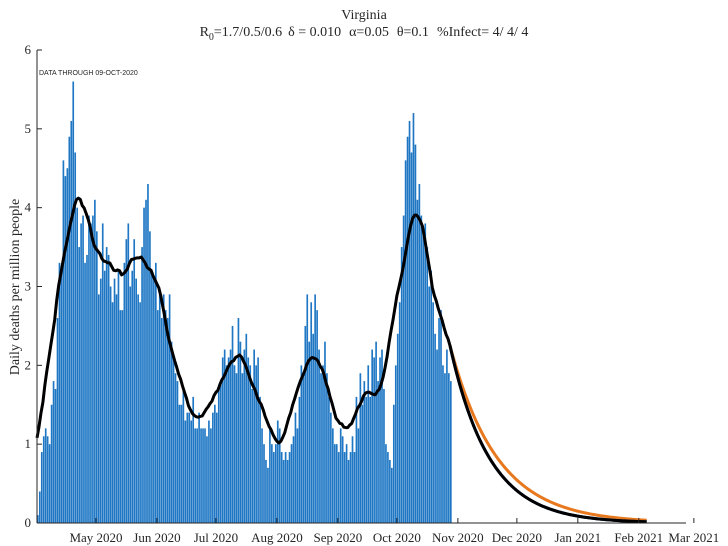 Image resolution: width=728 pixels, height=546 pixels. Describe the element at coordinates (205, 32) in the screenshot. I see `r0-prefix: R` at that location.